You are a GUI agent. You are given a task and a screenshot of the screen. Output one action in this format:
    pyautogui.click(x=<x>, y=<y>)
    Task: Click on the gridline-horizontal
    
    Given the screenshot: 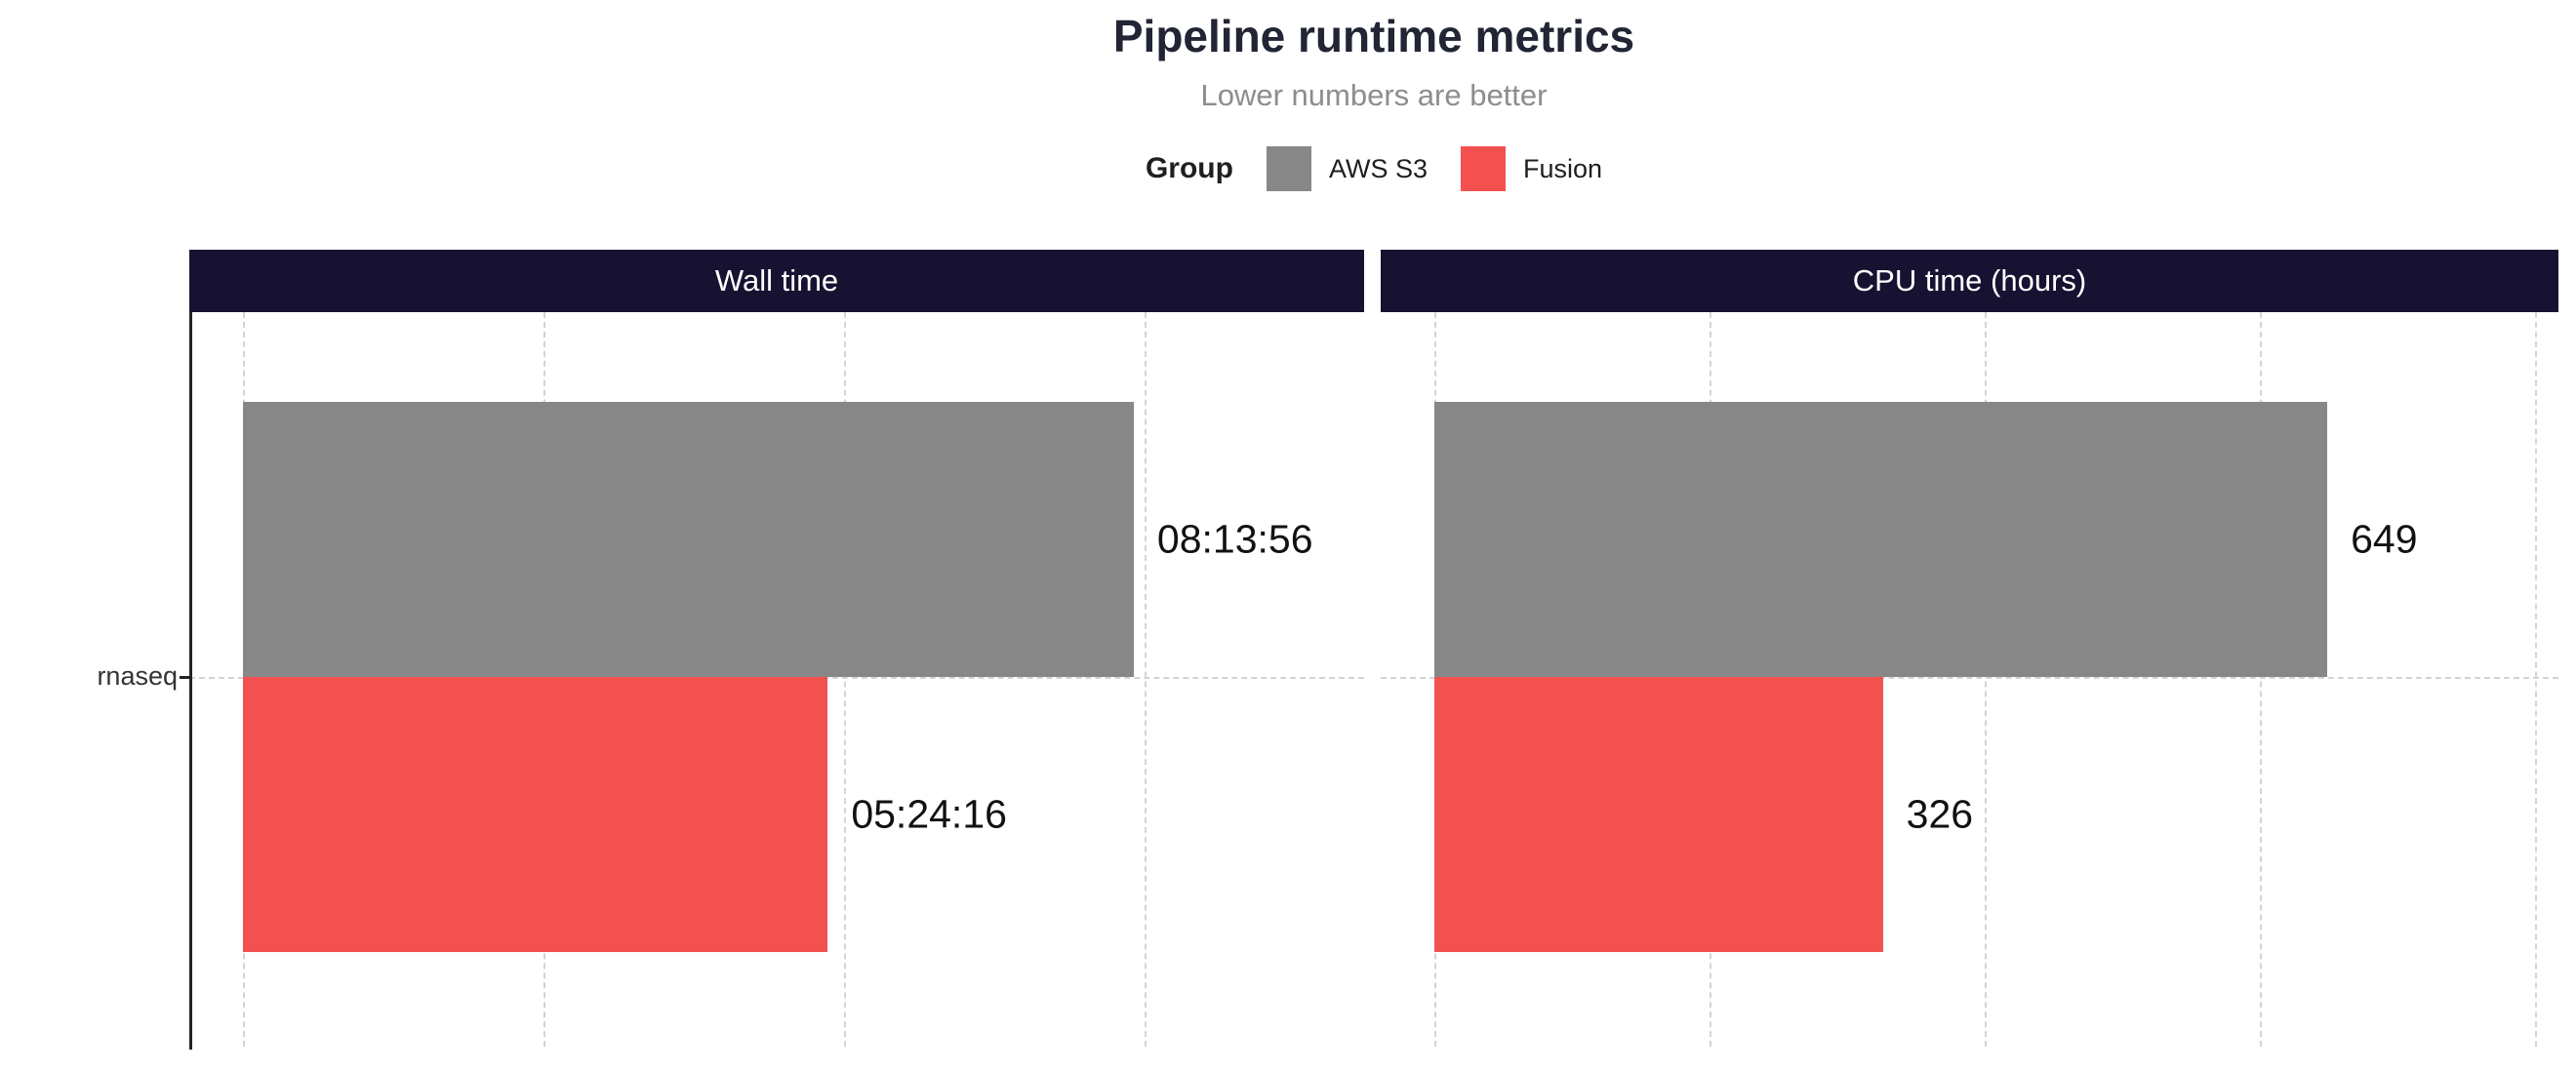 What is the action you would take?
    pyautogui.click(x=1969, y=678)
    